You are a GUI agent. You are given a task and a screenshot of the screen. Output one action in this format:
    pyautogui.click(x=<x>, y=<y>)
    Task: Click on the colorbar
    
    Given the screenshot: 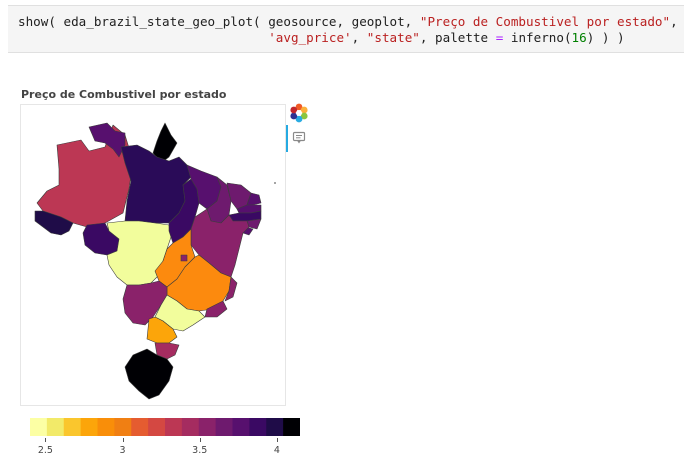 What is the action you would take?
    pyautogui.click(x=165, y=427)
    